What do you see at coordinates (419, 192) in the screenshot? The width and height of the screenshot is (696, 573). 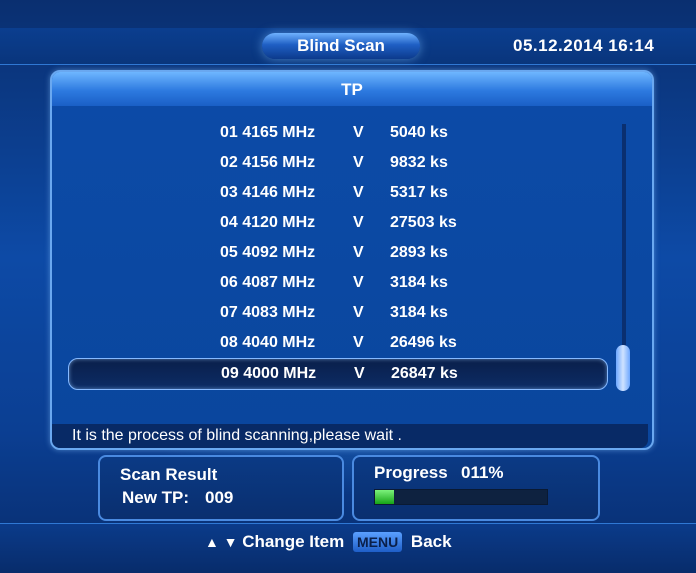 I see `tp-symbol-rate: 5317 ks` at bounding box center [419, 192].